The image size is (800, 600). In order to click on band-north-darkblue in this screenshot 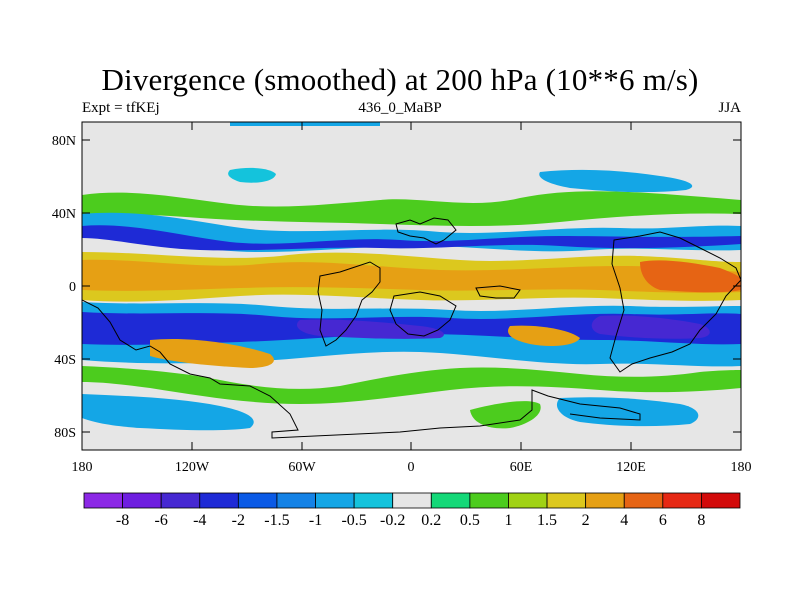, I will do `click(411, 238)`.